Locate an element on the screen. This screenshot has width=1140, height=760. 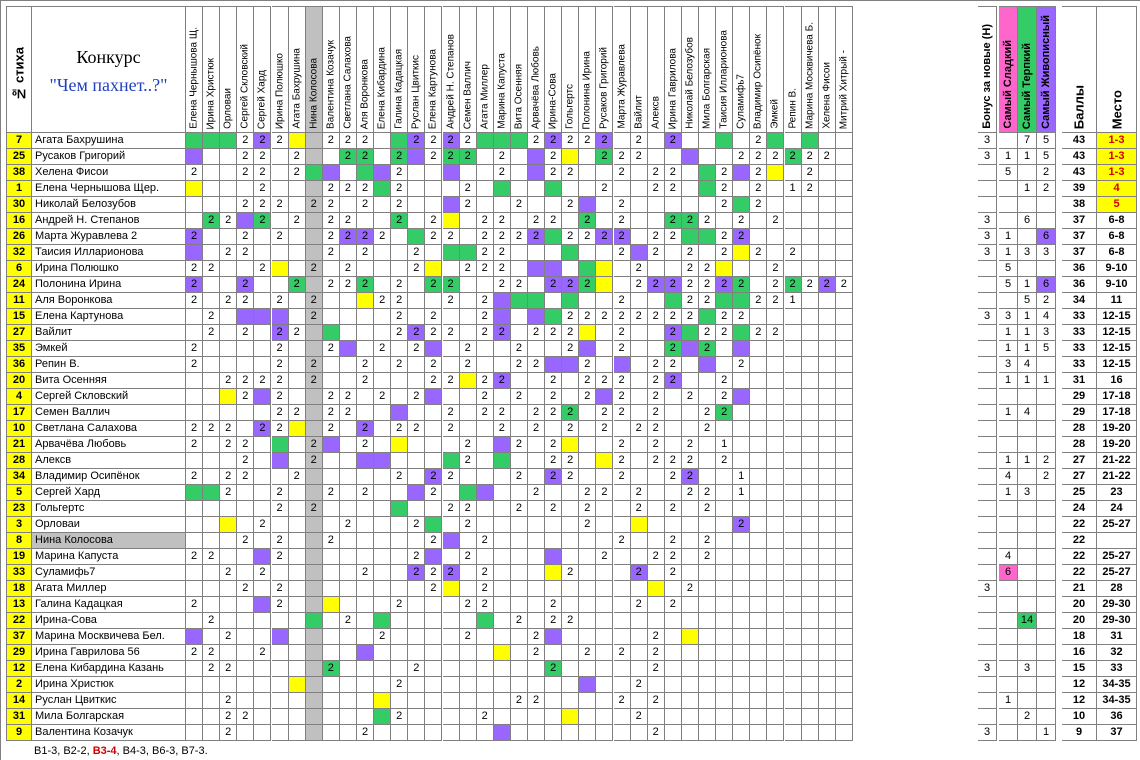
author-name: Владимир Осипёнок is located at coordinates (109, 477).